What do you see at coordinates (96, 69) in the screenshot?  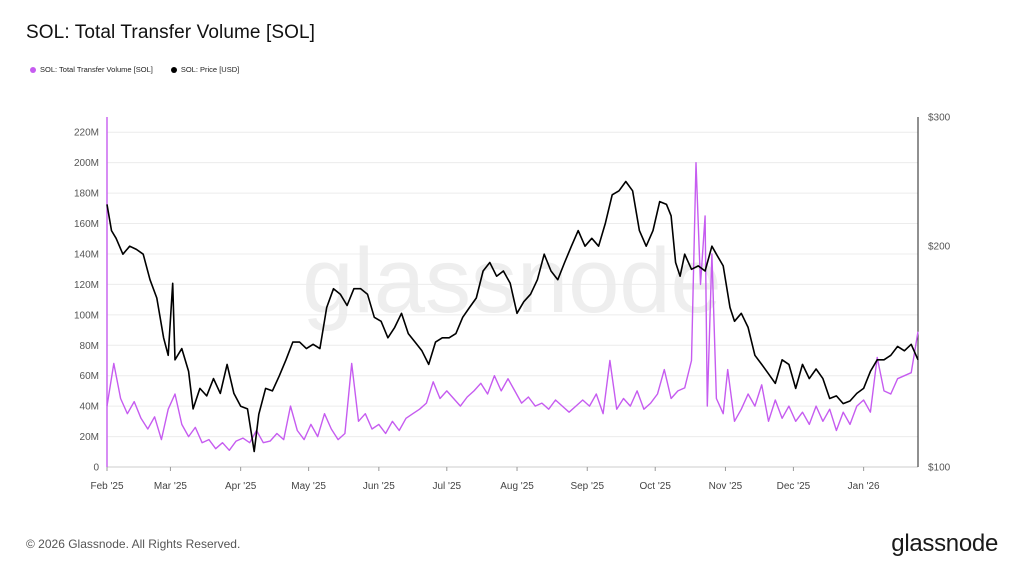 I see `legend-label-transfer-volume: SOL: Total Transfer Volume [SOL]` at bounding box center [96, 69].